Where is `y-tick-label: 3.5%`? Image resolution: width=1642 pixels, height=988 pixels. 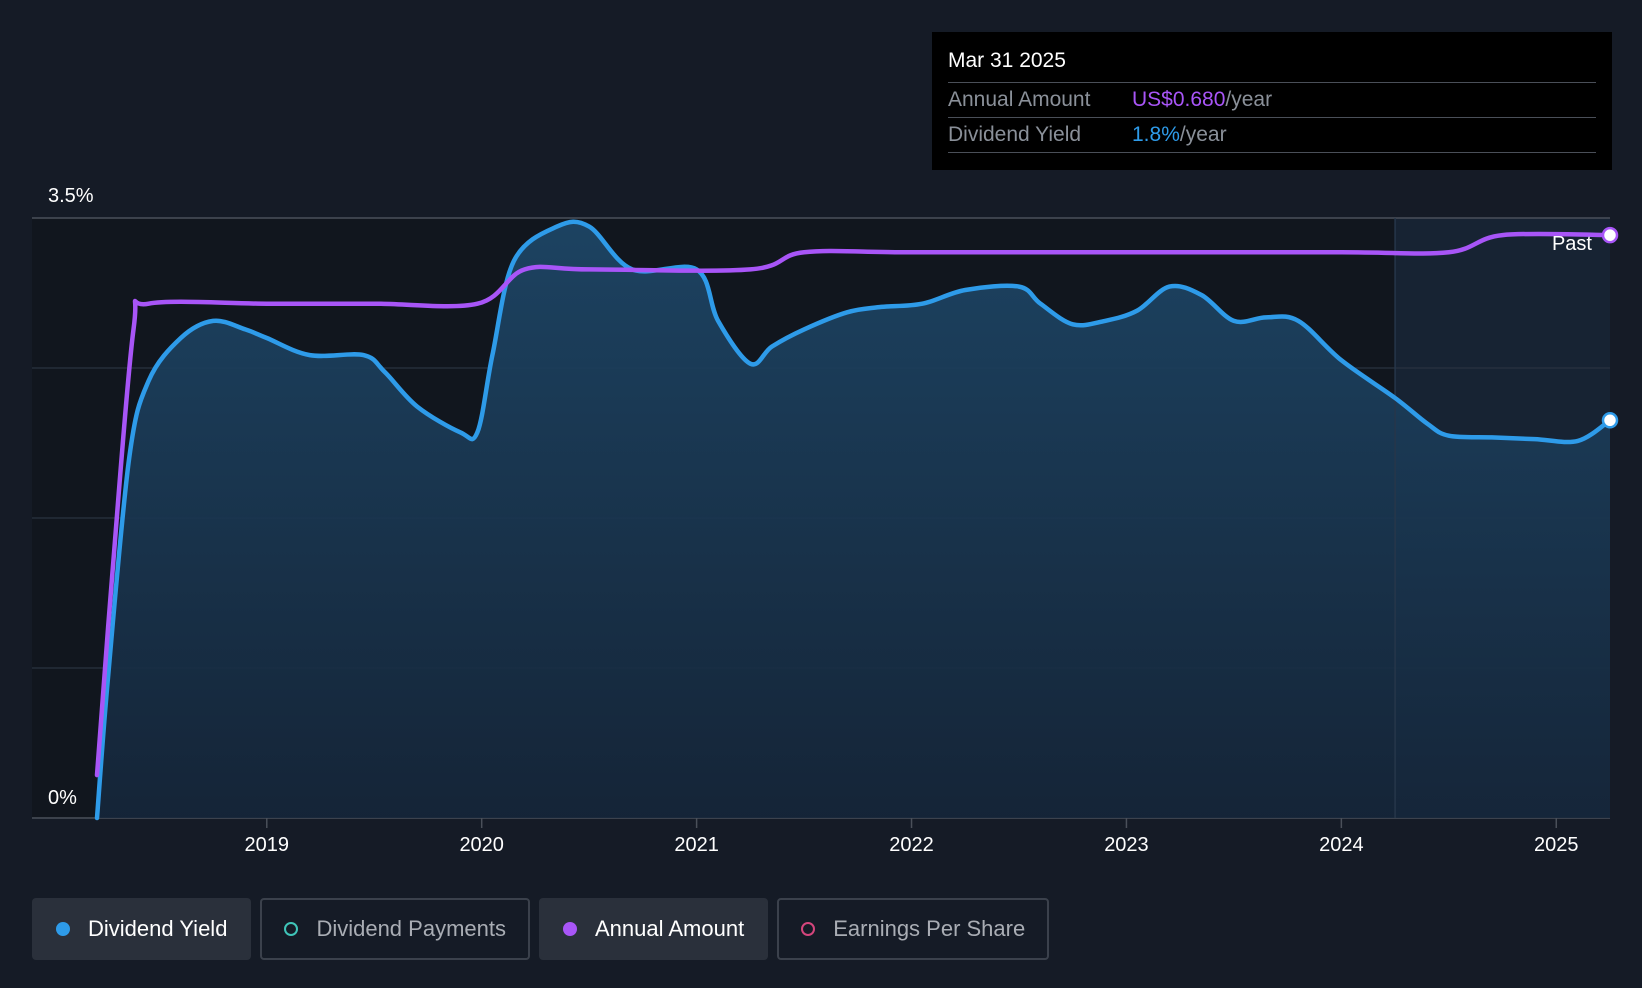
y-tick-label: 3.5% is located at coordinates (71, 196).